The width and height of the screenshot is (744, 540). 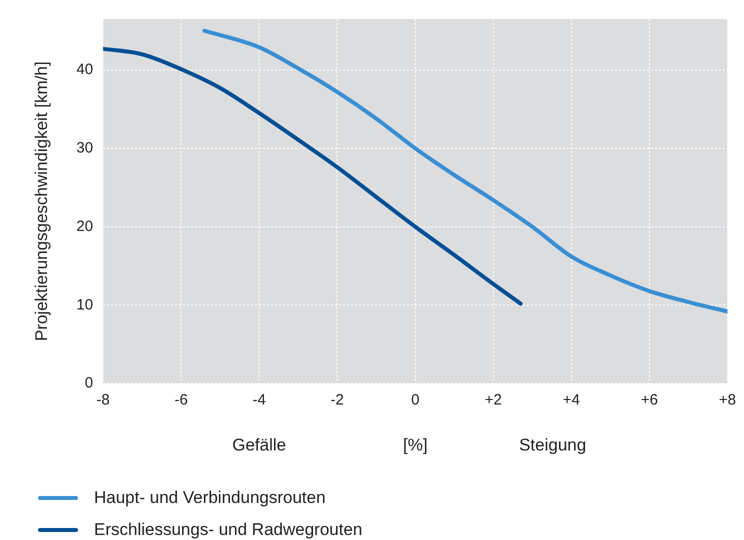 I want to click on y-tick-label: 0, so click(x=89, y=383).